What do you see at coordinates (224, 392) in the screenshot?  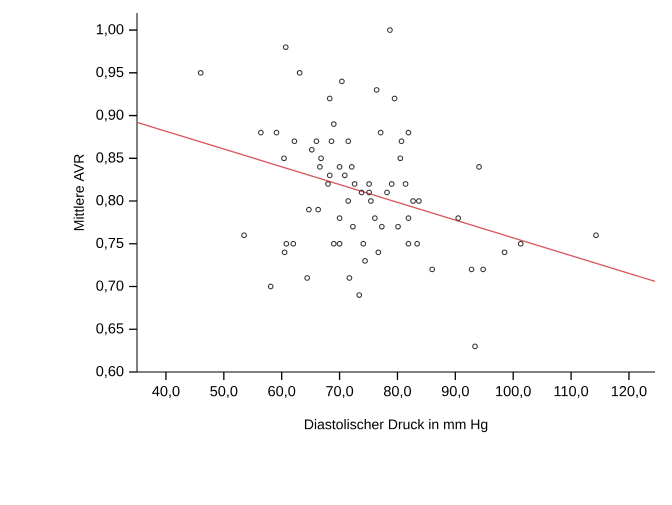 I see `x-tick-label: 50,0` at bounding box center [224, 392].